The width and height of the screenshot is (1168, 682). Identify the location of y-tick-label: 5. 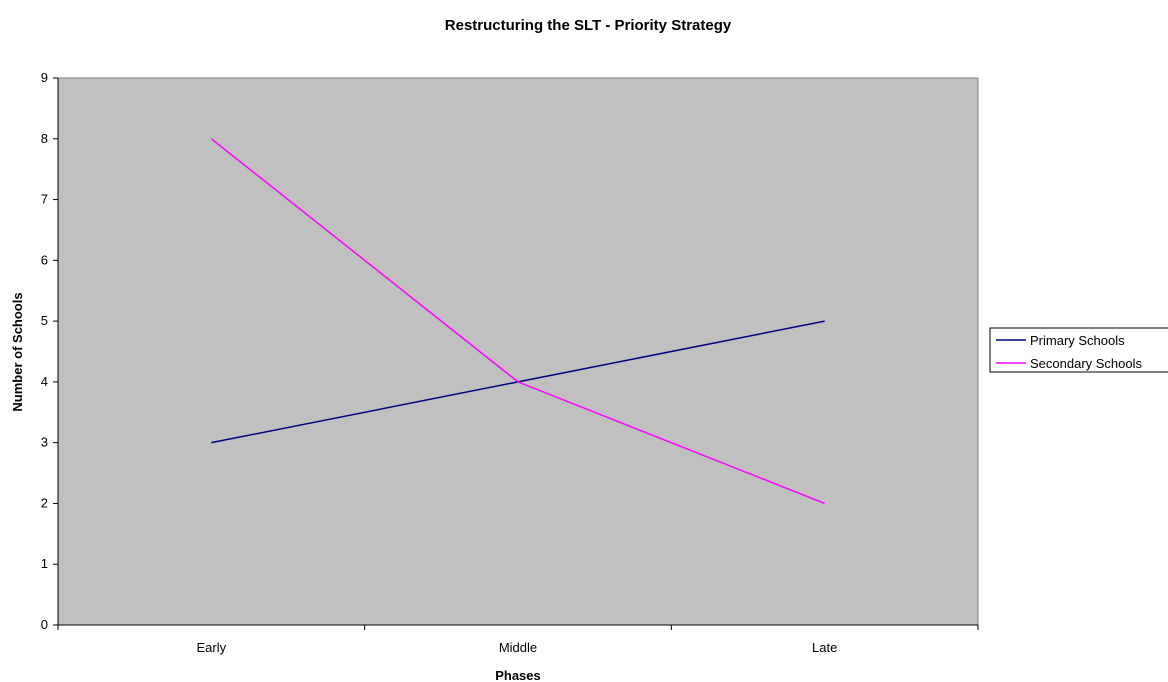
(44, 320).